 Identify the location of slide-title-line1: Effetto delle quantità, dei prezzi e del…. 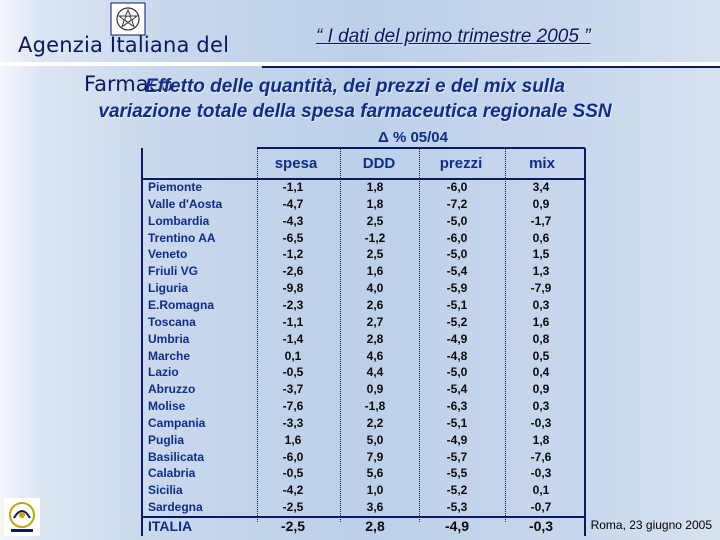
(355, 86).